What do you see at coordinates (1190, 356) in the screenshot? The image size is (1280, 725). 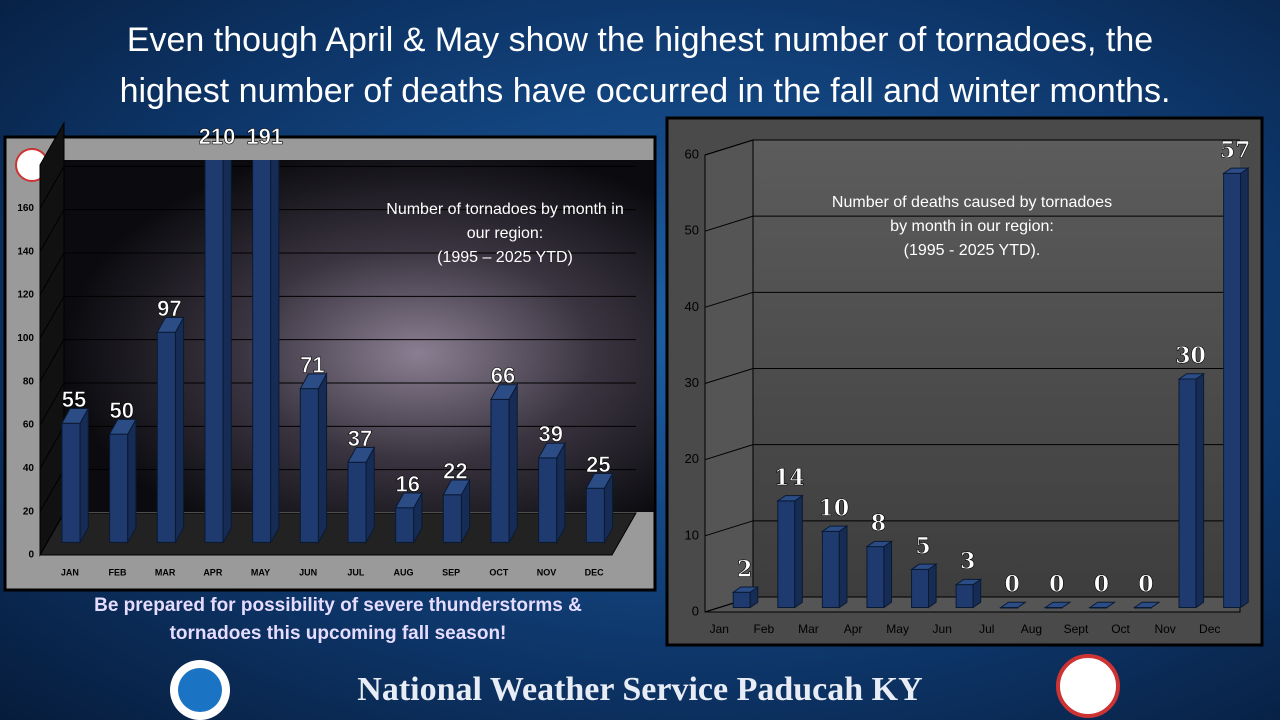 I see `value-label: 30` at bounding box center [1190, 356].